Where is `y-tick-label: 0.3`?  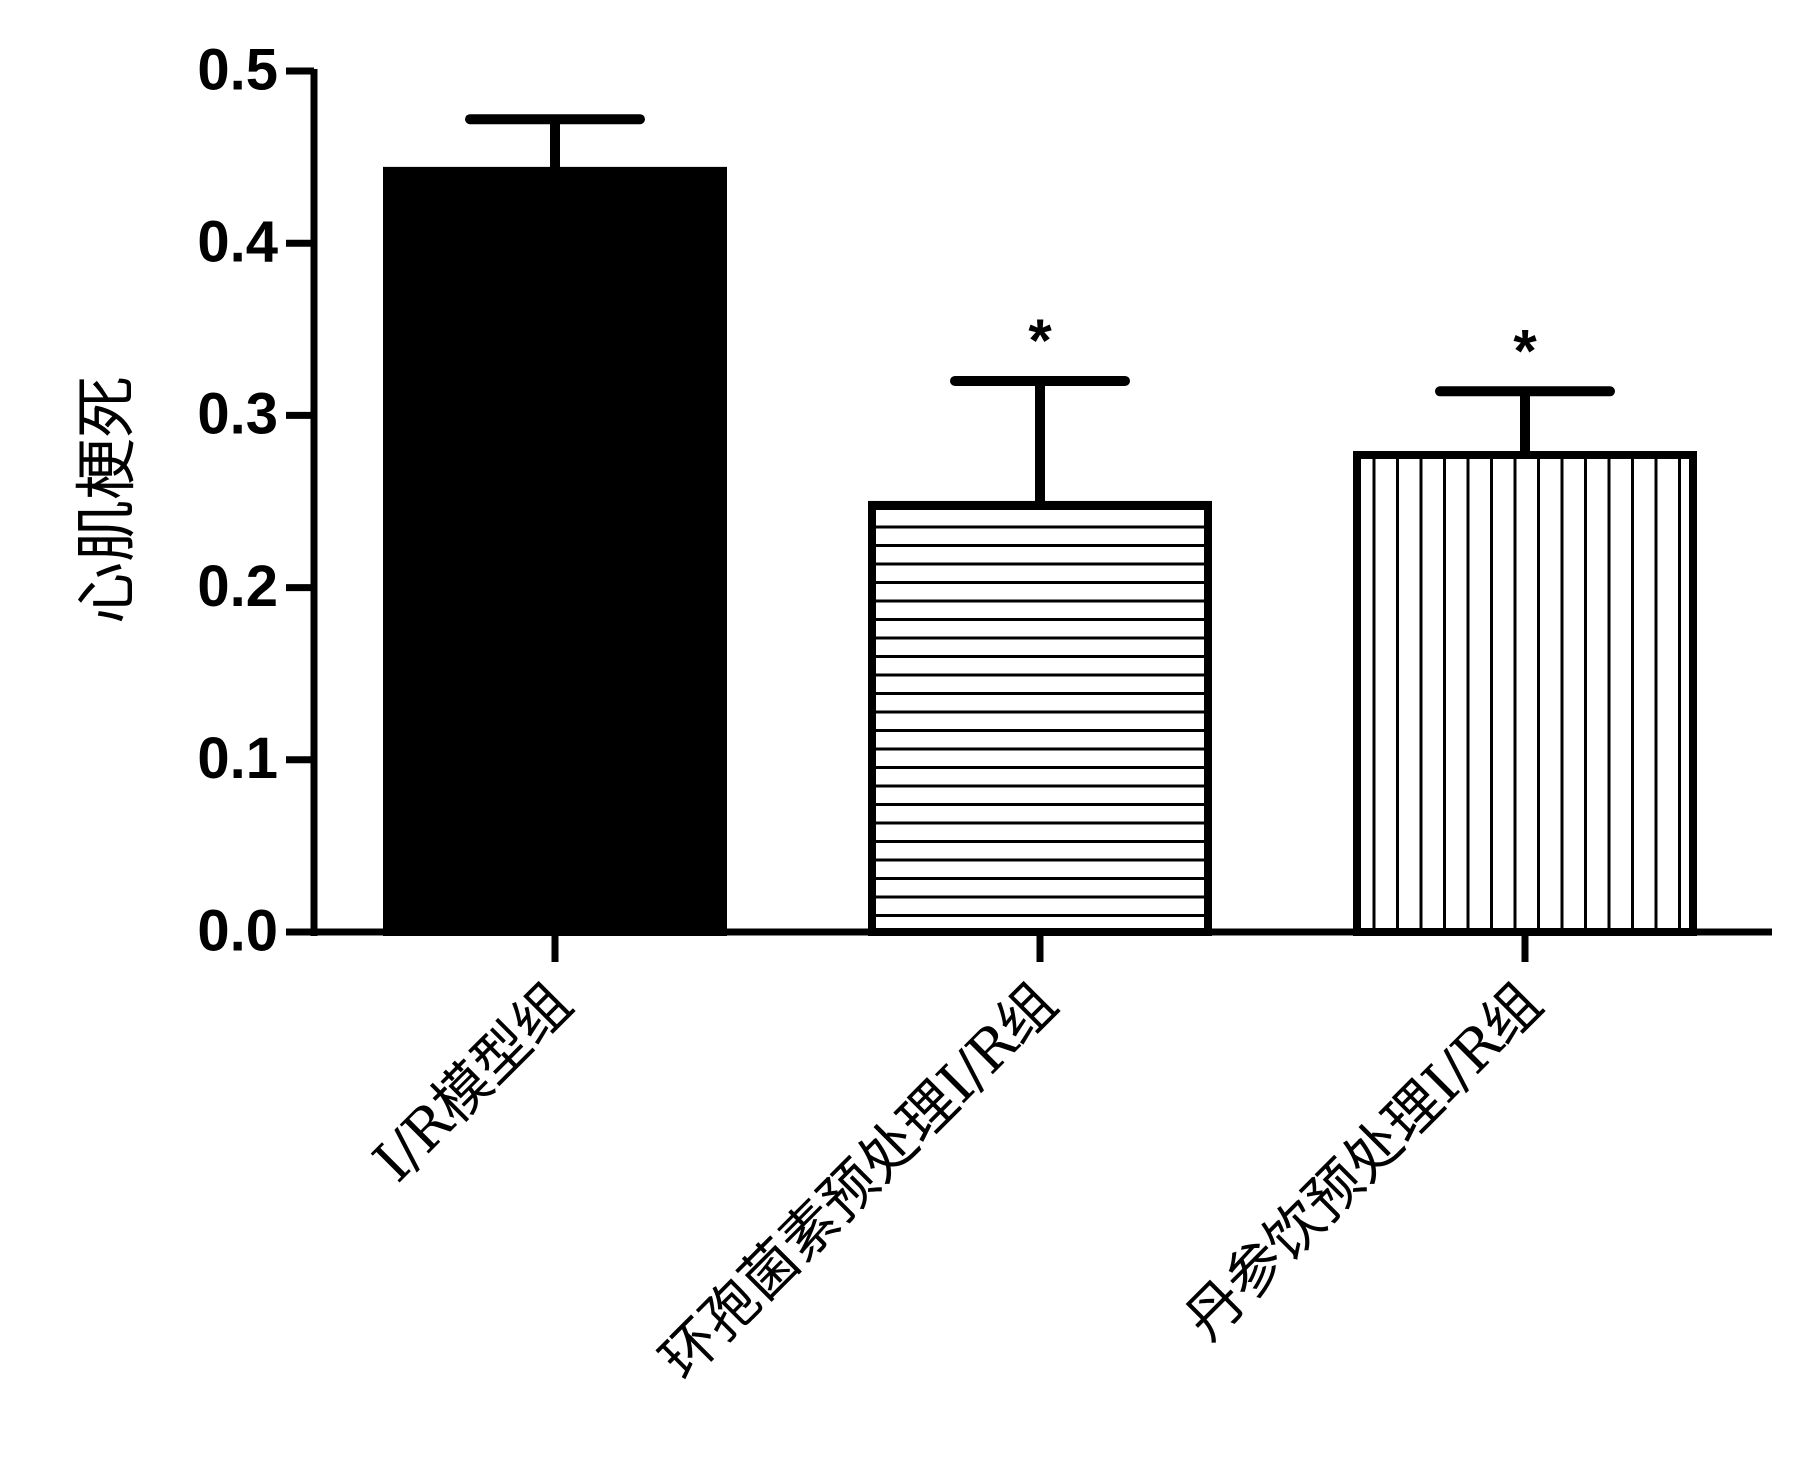 y-tick-label: 0.3 is located at coordinates (237, 414).